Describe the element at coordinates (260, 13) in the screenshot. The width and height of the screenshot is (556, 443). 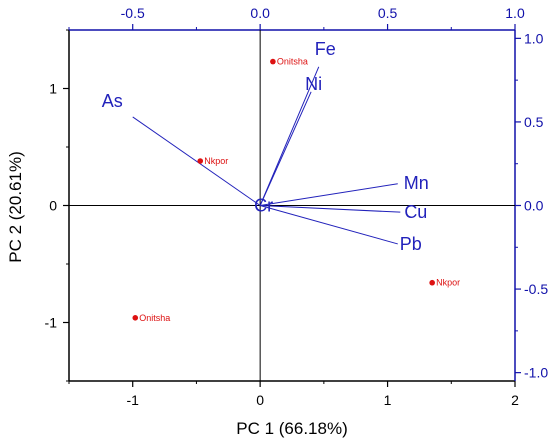
I see `top-tick-label: 0.0` at that location.